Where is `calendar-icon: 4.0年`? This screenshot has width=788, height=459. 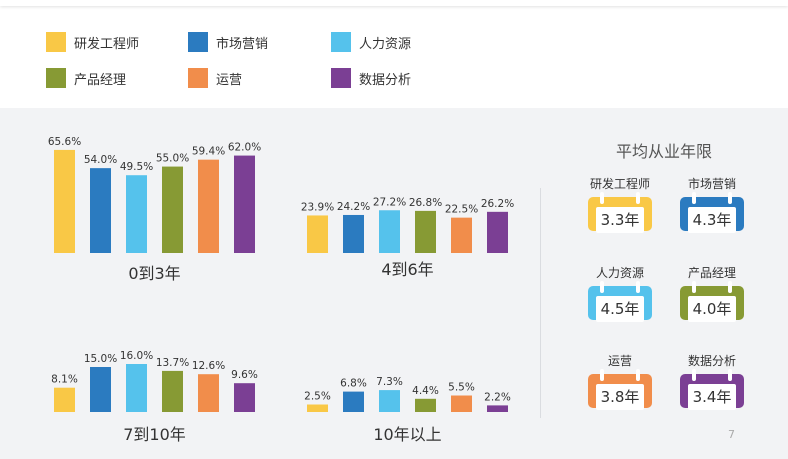 calendar-icon: 4.0年 is located at coordinates (712, 301).